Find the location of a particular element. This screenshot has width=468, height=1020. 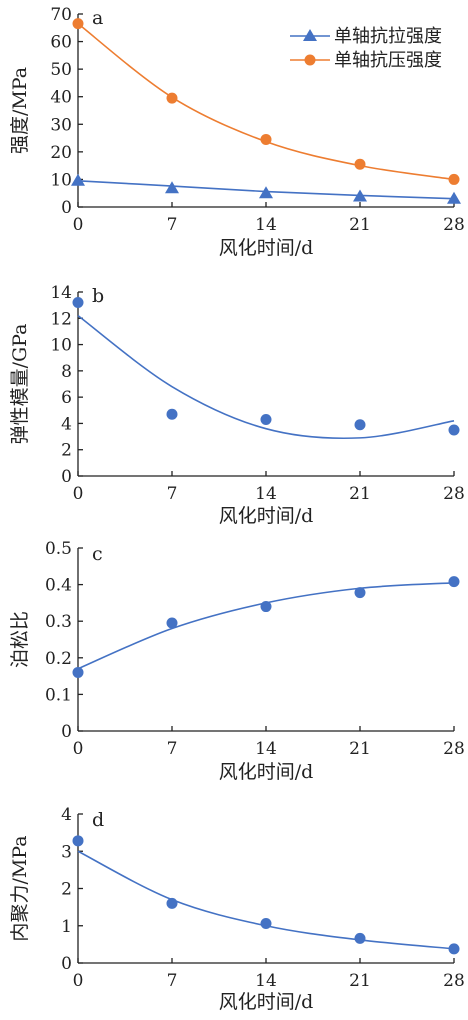

legend-label: 单轴抗压强度 is located at coordinates (388, 60).